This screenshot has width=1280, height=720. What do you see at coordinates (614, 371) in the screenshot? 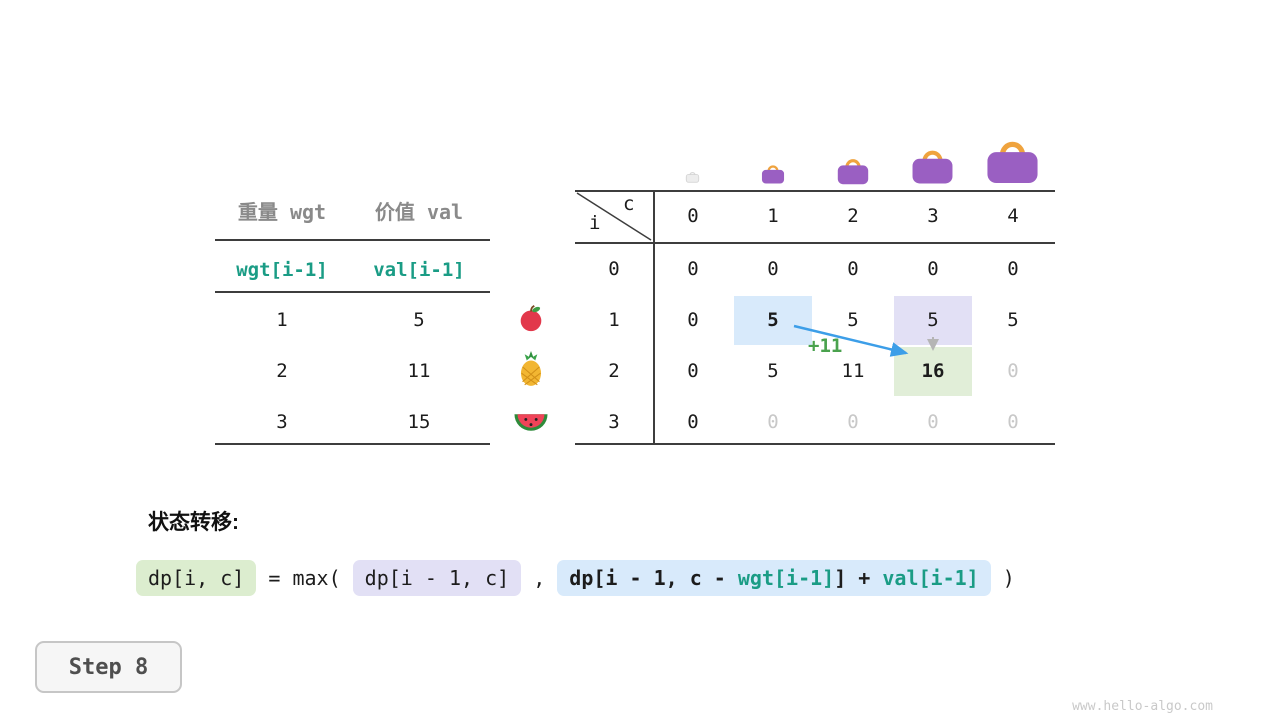
I see `dp-row-header-2: 2` at bounding box center [614, 371].